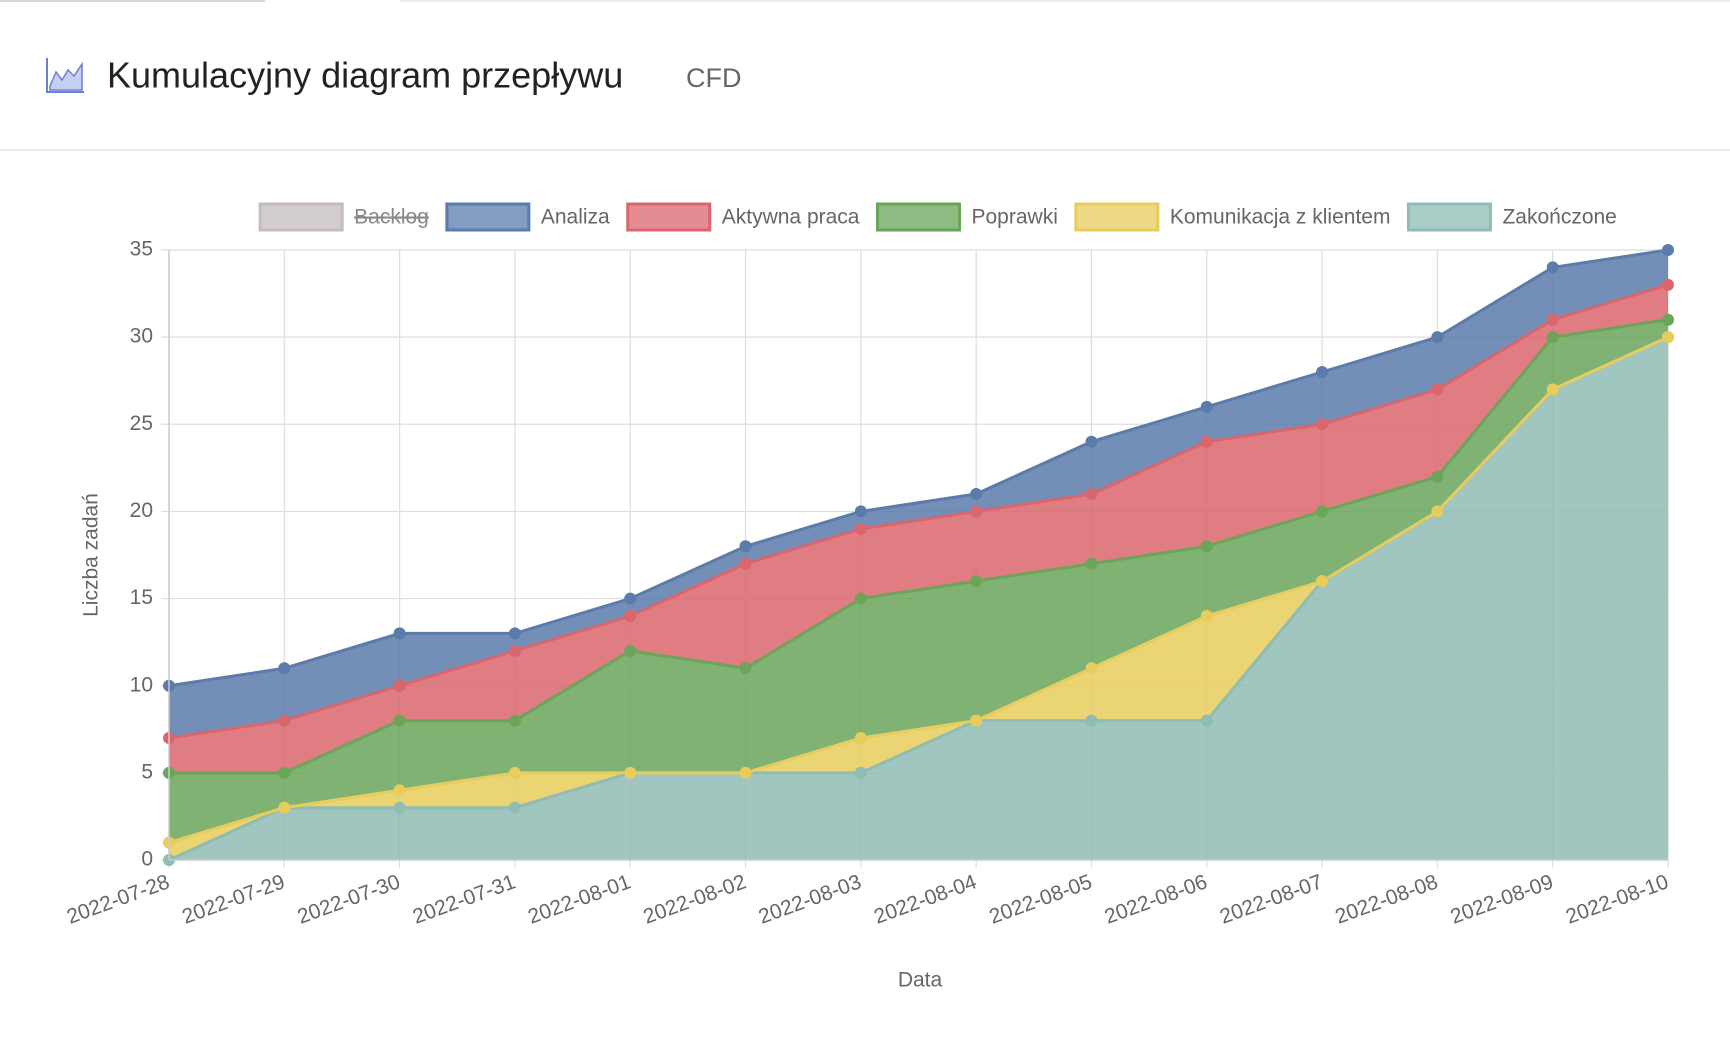 The height and width of the screenshot is (1044, 1730). What do you see at coordinates (1280, 217) in the screenshot?
I see `legend-label: Komunikacja z klientem` at bounding box center [1280, 217].